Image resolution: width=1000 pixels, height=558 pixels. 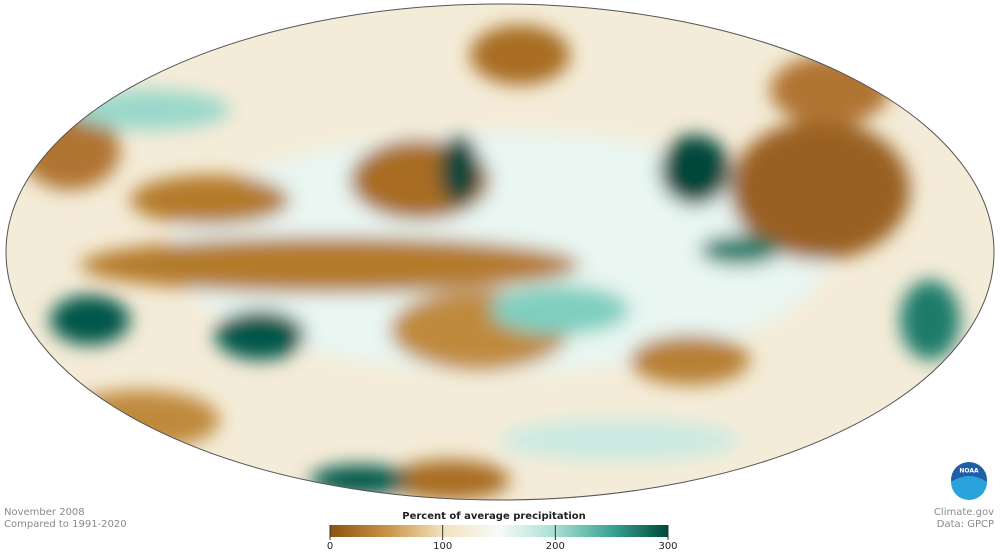 I want to click on colorbar-tick-label: 300, so click(x=667, y=546).